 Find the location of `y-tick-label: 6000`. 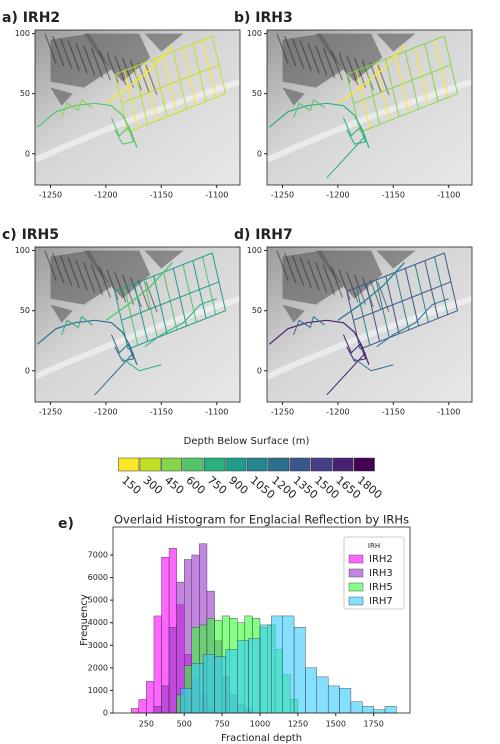

y-tick-label: 6000 is located at coordinates (98, 577).